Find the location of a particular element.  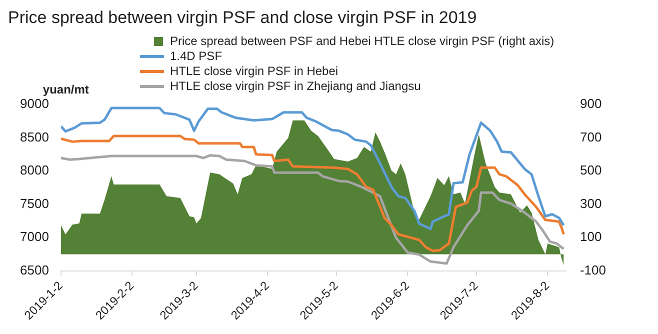

y-tick-label: 9000 is located at coordinates (34, 103).